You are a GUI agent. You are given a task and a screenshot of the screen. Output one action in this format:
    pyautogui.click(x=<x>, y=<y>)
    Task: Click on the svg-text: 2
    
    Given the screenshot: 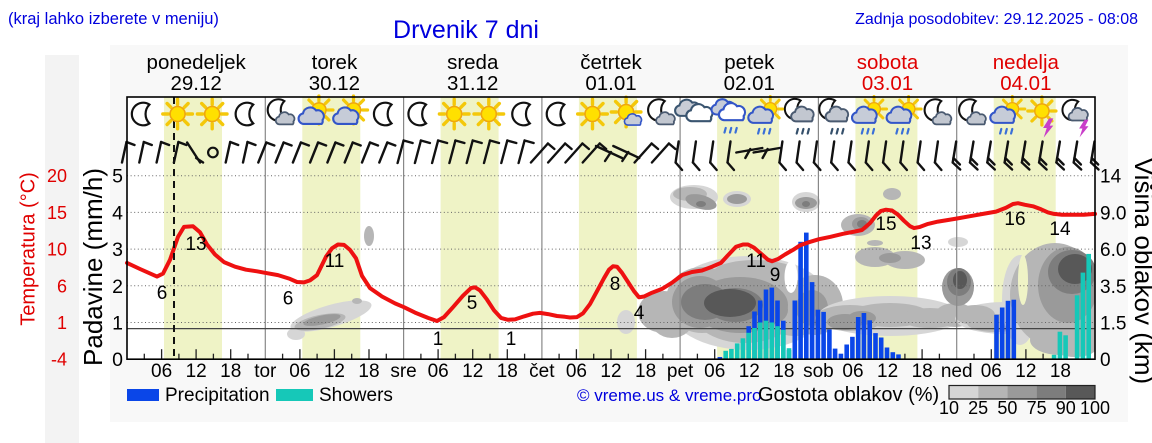 What is the action you would take?
    pyautogui.click(x=117, y=287)
    